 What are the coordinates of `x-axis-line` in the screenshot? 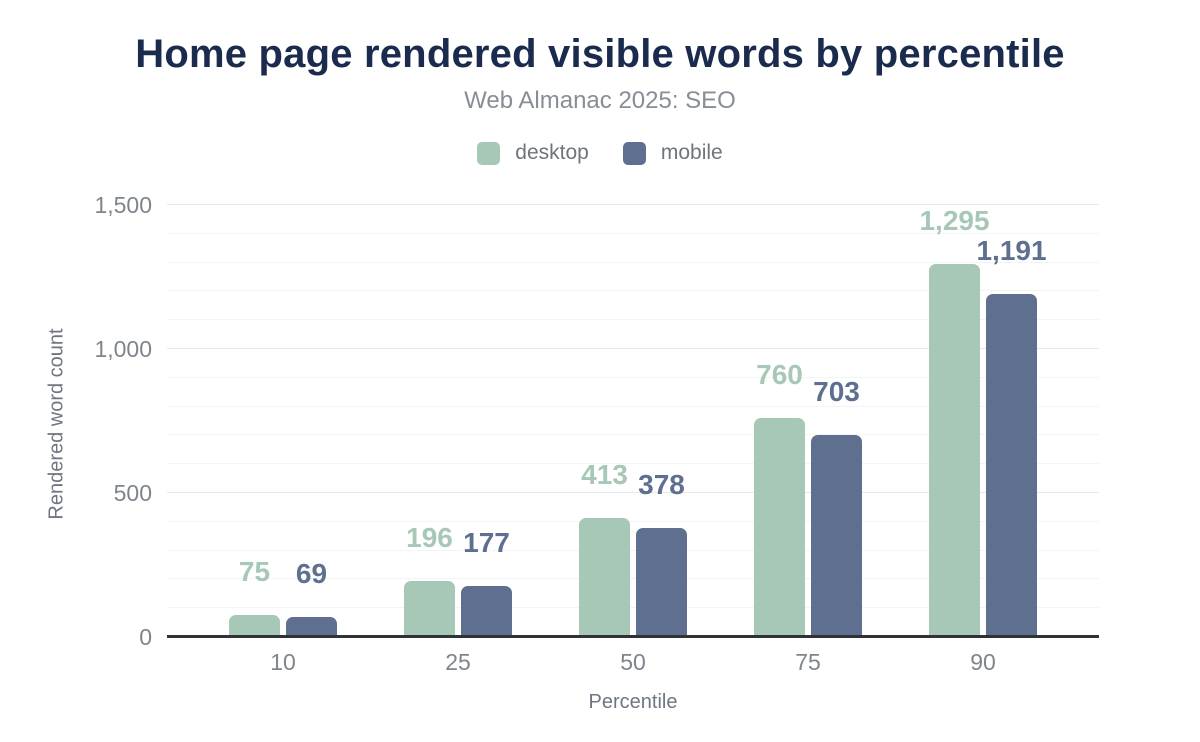 It's located at (633, 636).